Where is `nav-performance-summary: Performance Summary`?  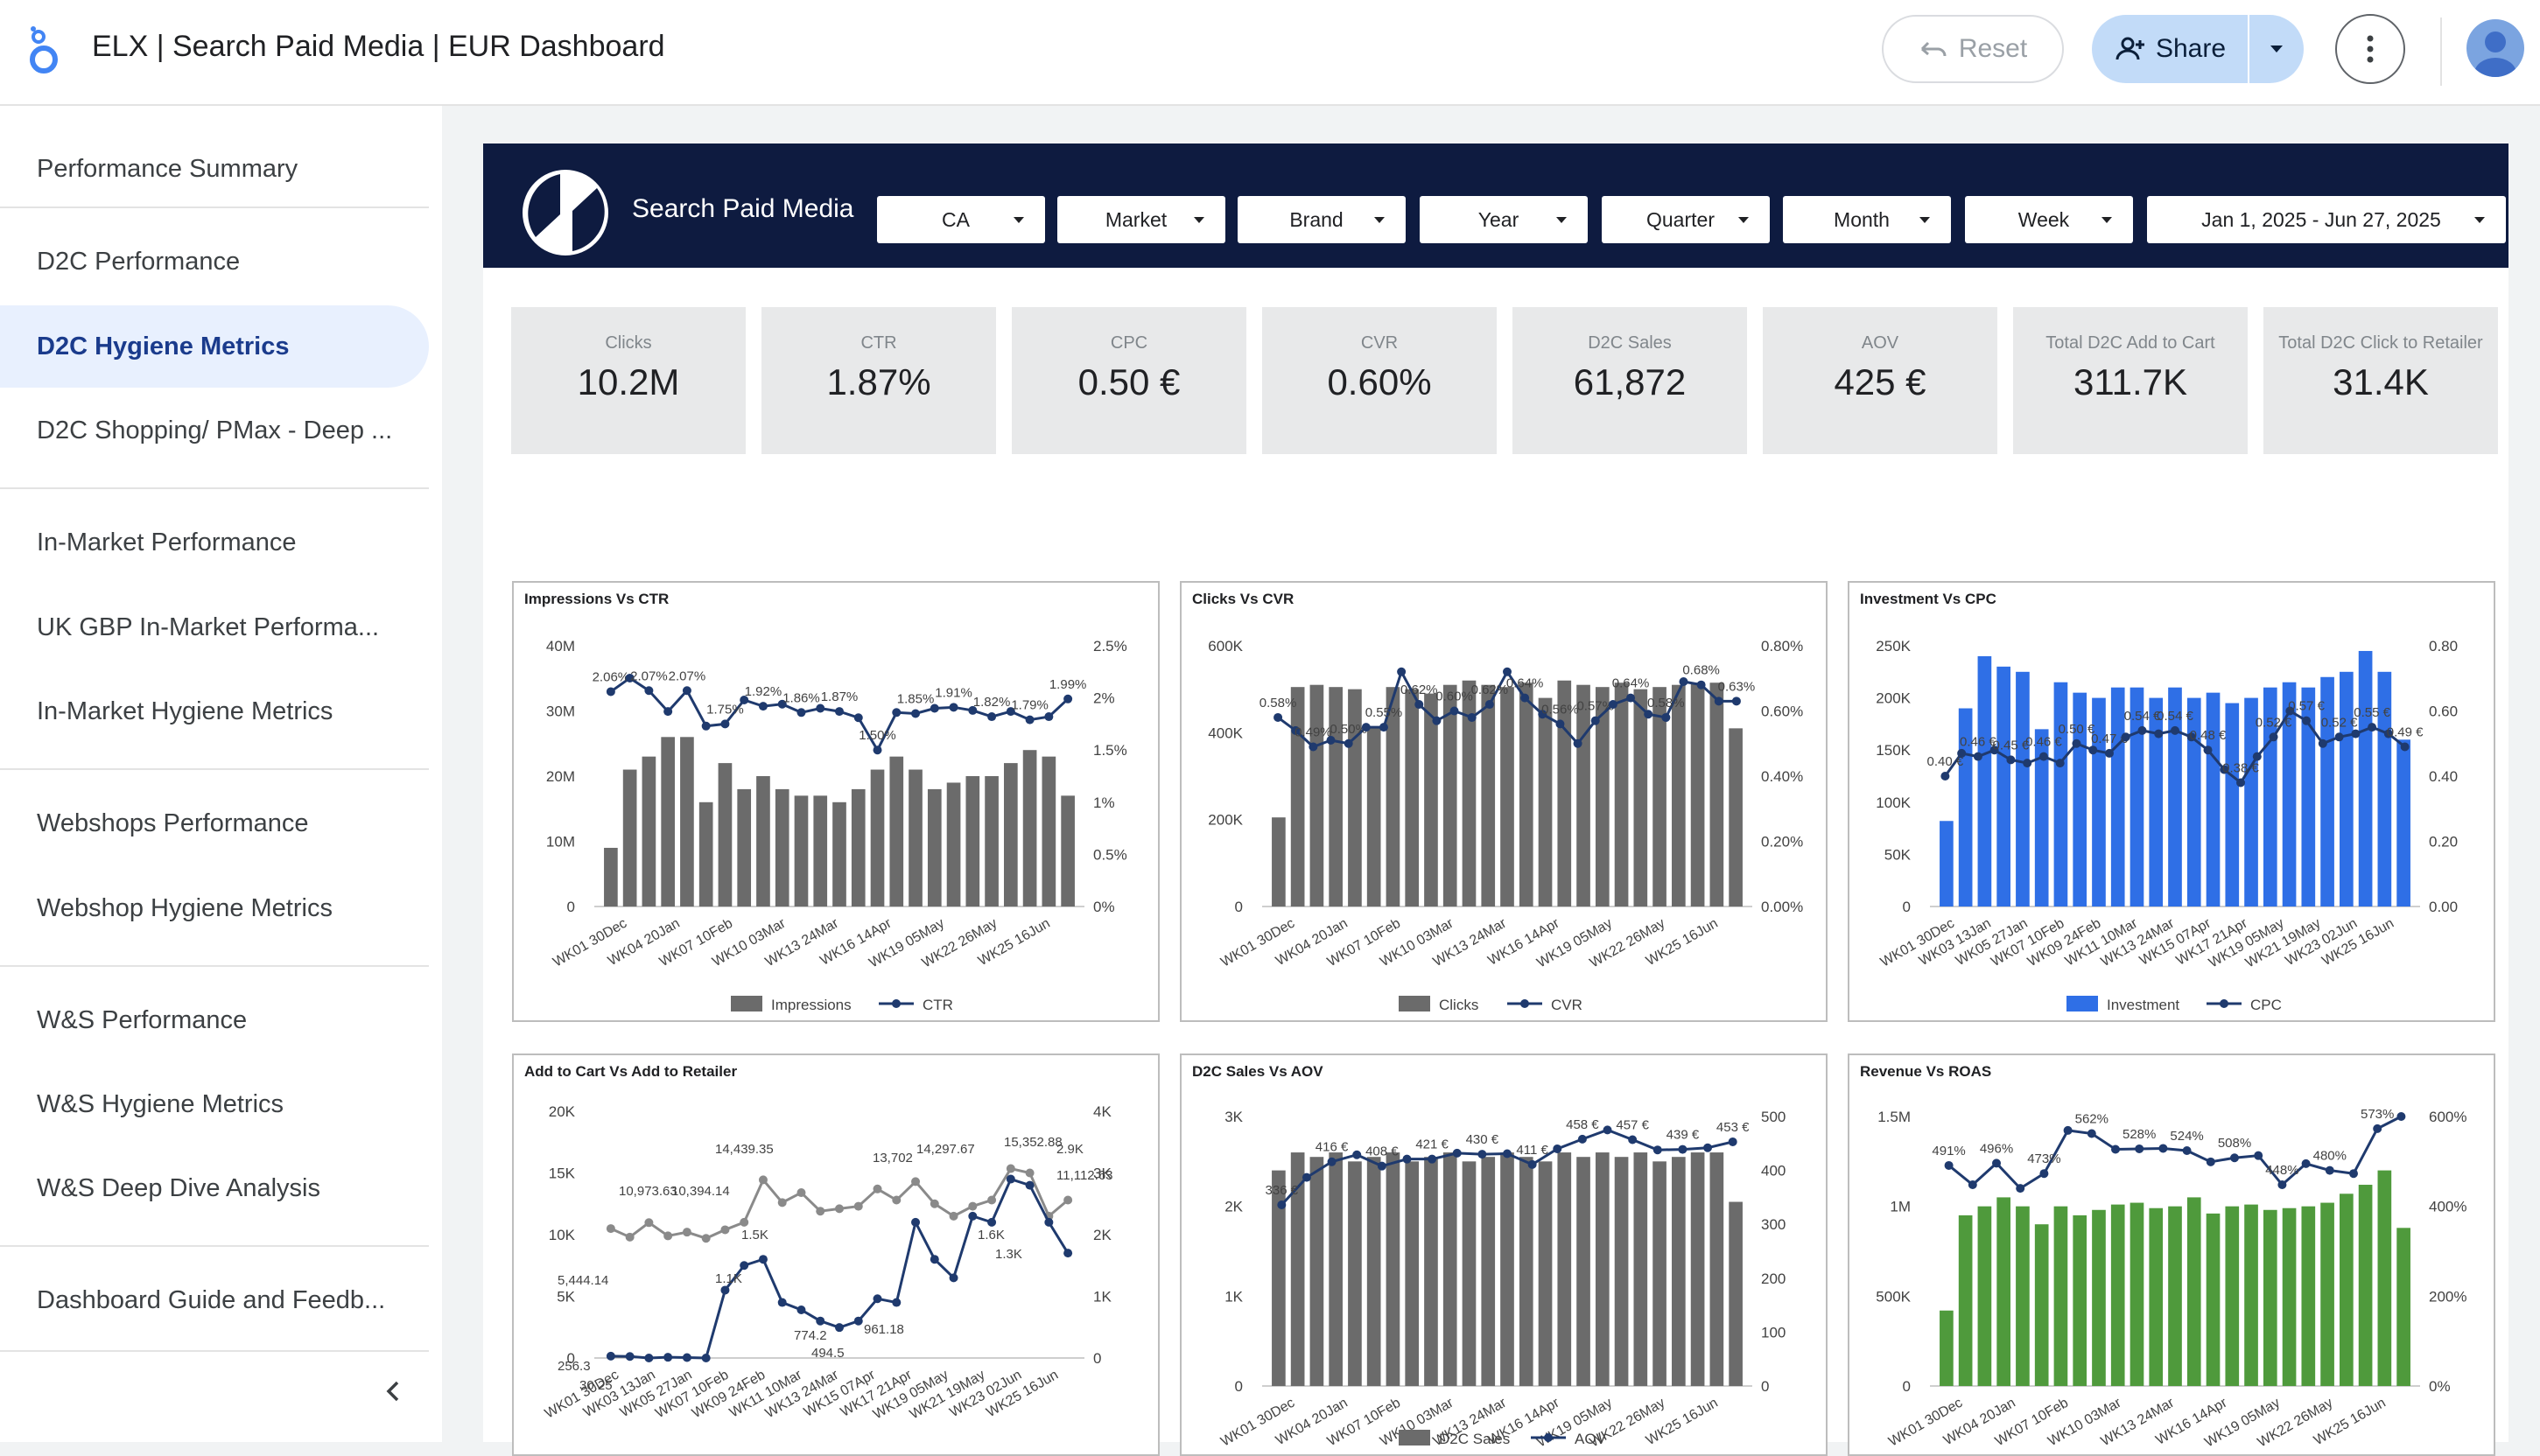 nav-performance-summary: Performance Summary is located at coordinates (215, 169).